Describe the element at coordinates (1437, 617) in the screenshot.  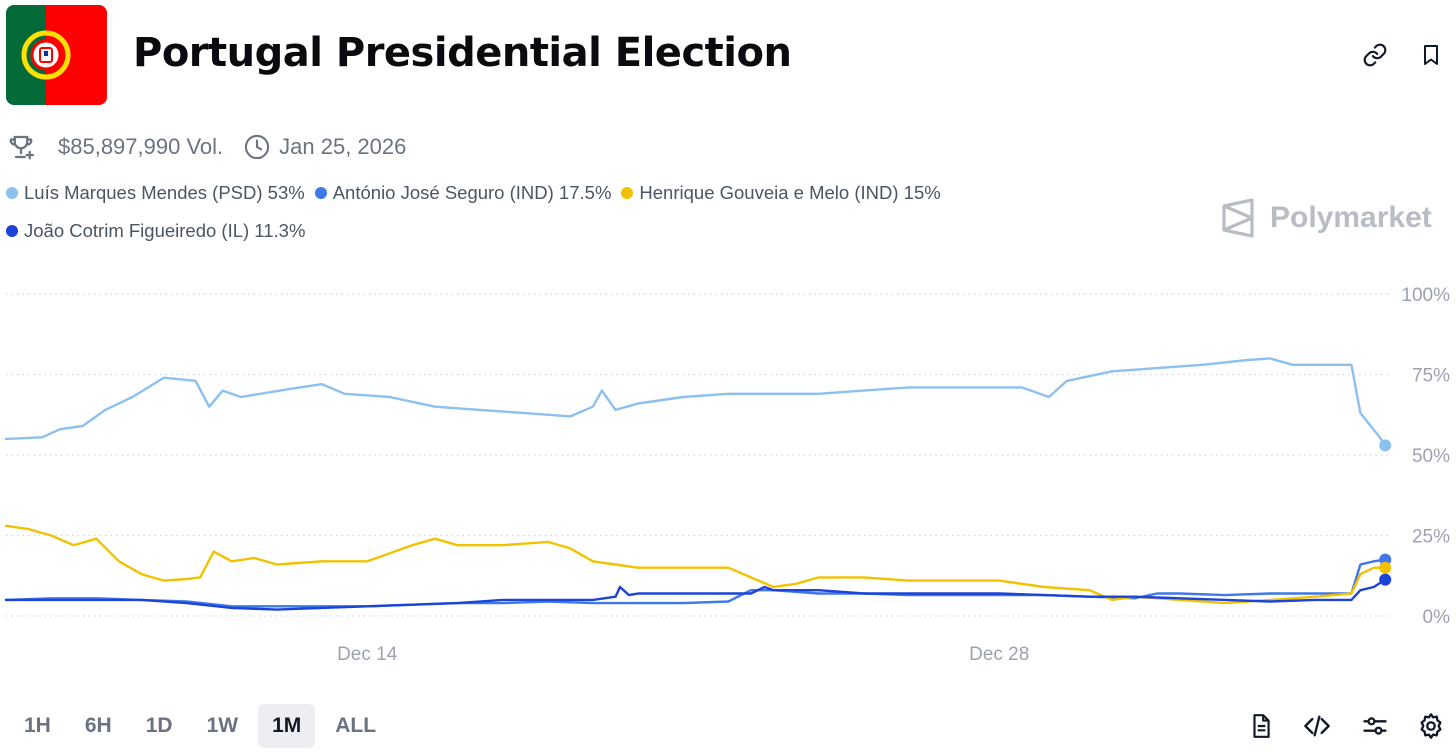
I see `y-tick-label: 0%` at that location.